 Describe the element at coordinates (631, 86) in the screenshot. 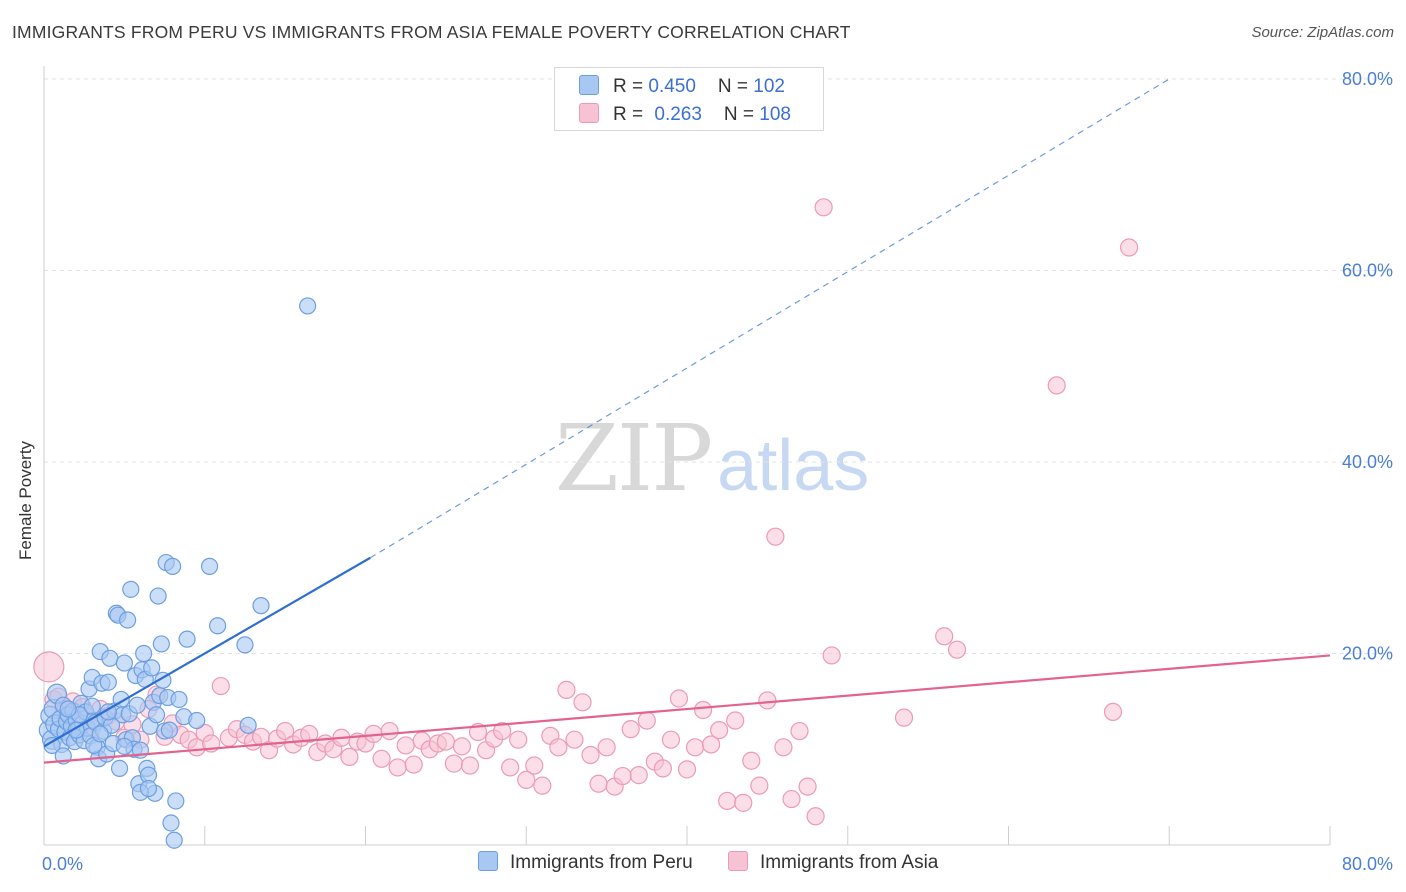

I see `peru-r-label: R =` at that location.